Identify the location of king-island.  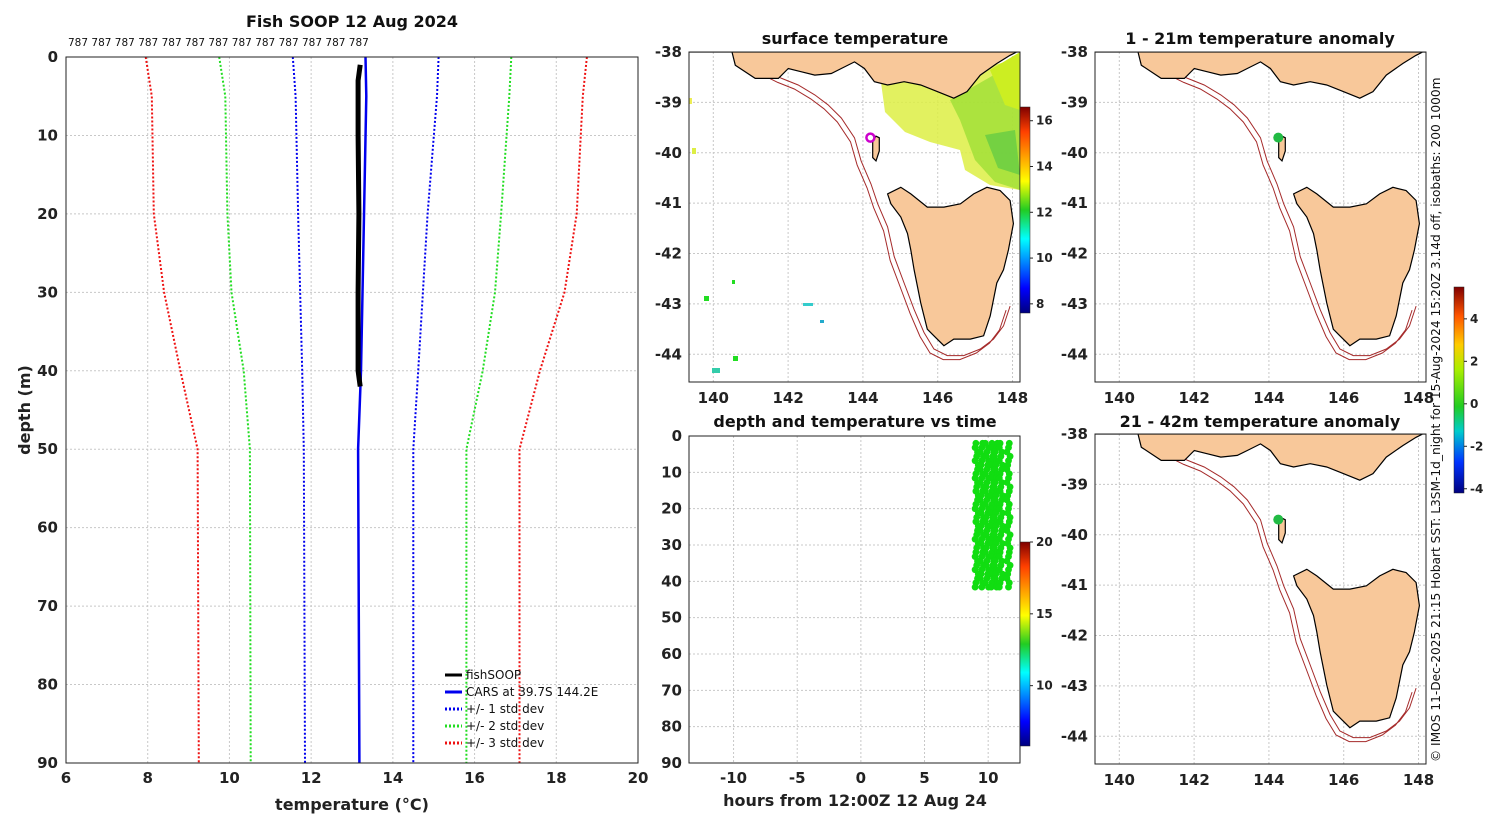
(876, 149).